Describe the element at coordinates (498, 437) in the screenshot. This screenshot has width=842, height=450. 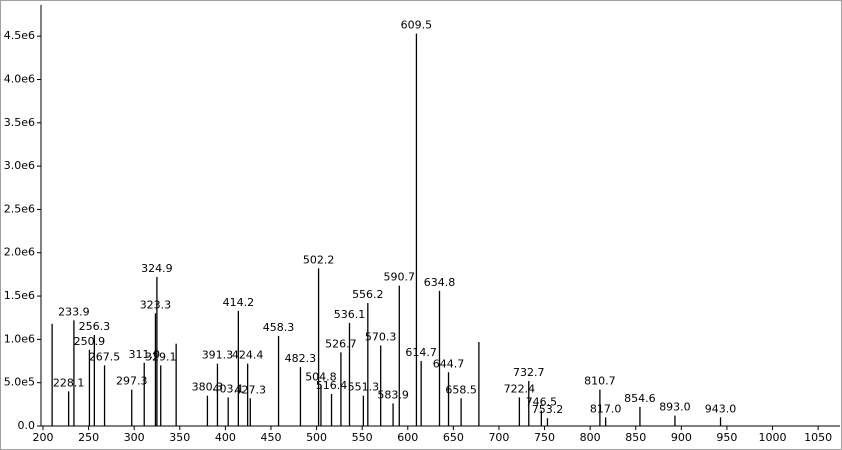
I see `x-tick-label: 700` at that location.